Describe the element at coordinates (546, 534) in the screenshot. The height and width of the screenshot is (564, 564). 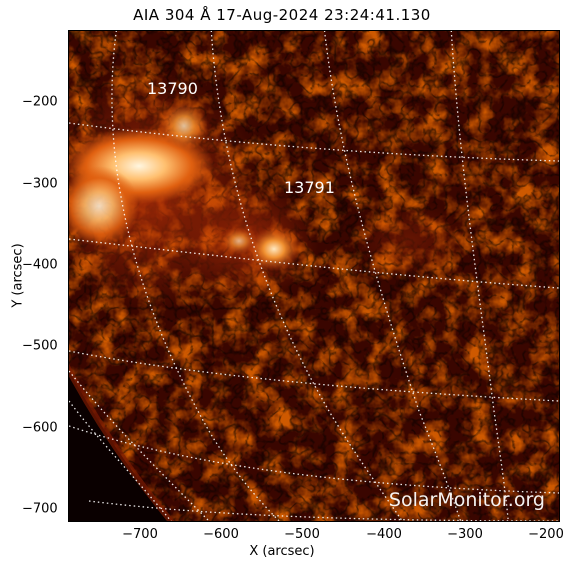
I see `x-tick: −200` at that location.